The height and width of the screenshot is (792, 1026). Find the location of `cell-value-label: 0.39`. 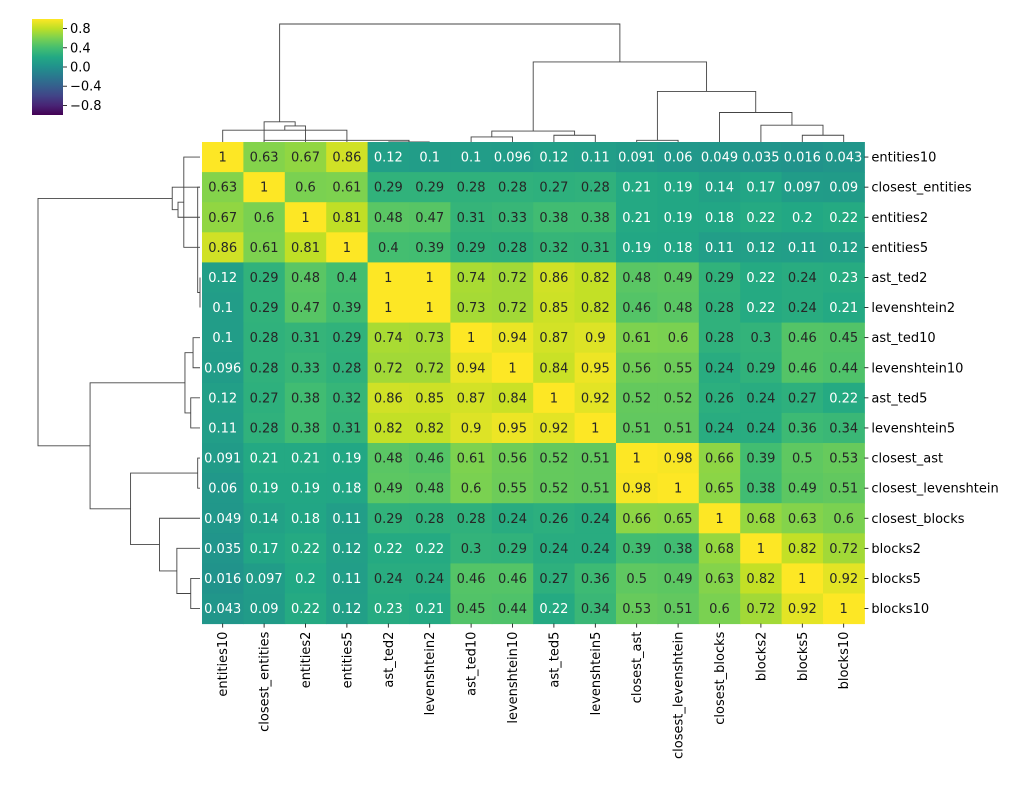

cell-value-label: 0.39 is located at coordinates (429, 248).